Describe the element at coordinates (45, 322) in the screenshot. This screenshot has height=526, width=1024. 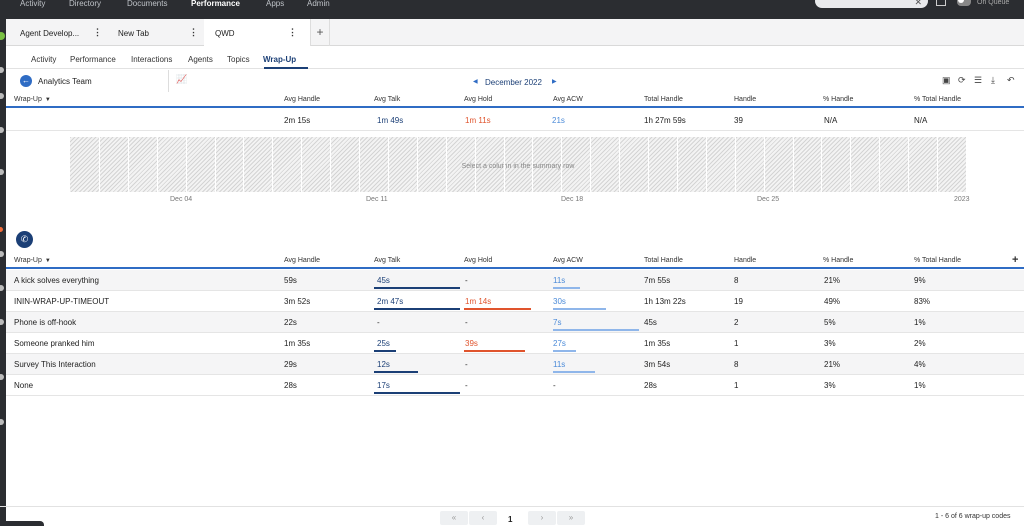
I see `row-wrap-up-name: Phone is off-hook` at that location.